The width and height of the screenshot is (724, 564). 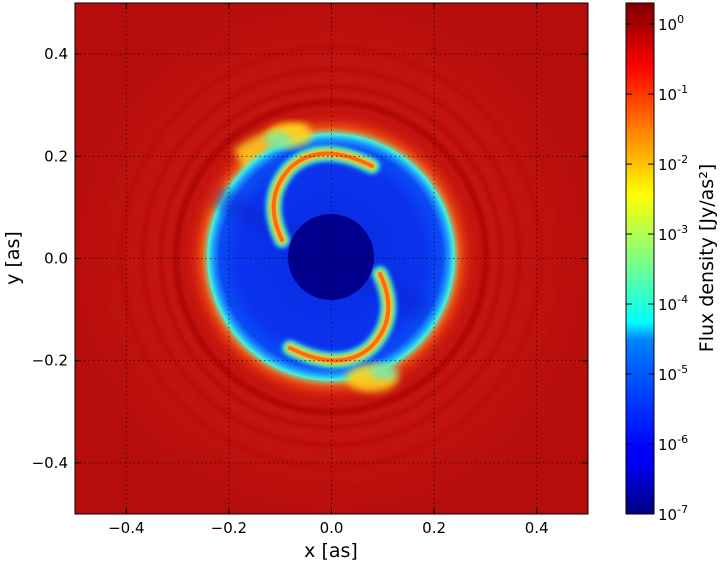 What do you see at coordinates (673, 93) in the screenshot?
I see `colorbar-tick-label: 10⁻¹` at bounding box center [673, 93].